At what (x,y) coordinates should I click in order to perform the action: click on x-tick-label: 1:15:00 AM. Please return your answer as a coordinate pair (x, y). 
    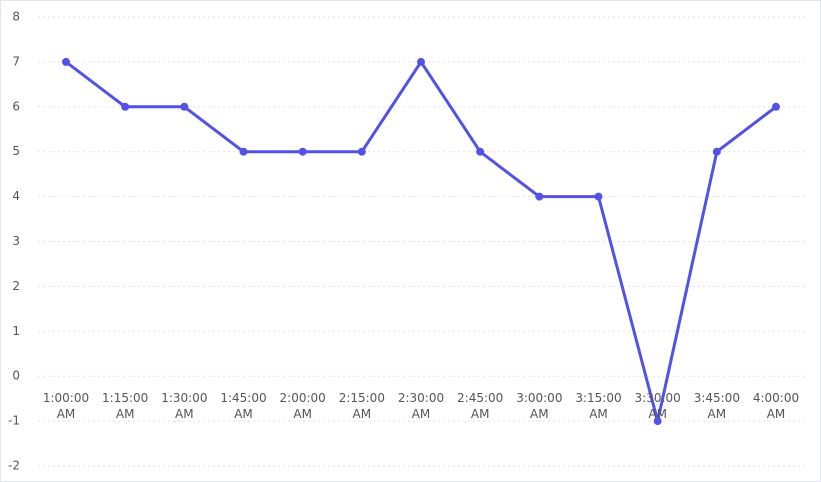
    Looking at the image, I should click on (125, 406).